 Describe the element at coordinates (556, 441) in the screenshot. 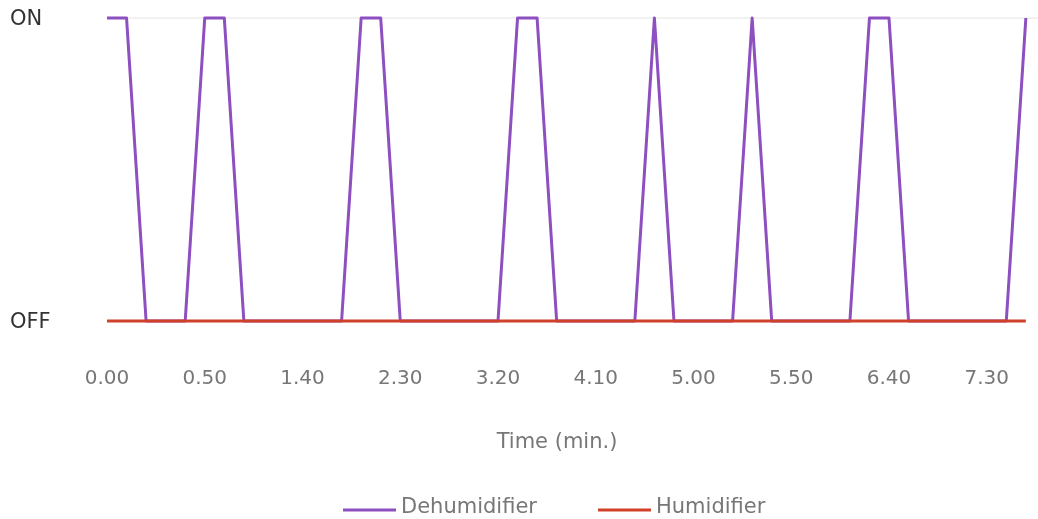

I see `x-axis-title: Time (min.)` at that location.